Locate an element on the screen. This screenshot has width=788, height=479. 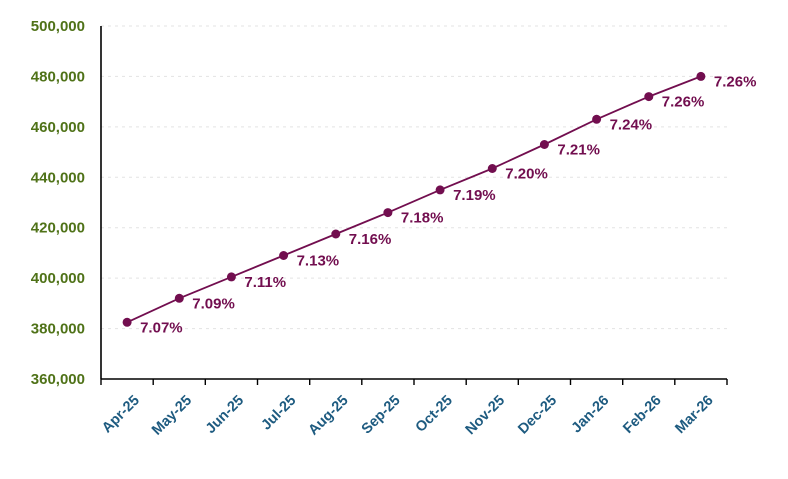
data-point-label: 7.16% is located at coordinates (370, 239).